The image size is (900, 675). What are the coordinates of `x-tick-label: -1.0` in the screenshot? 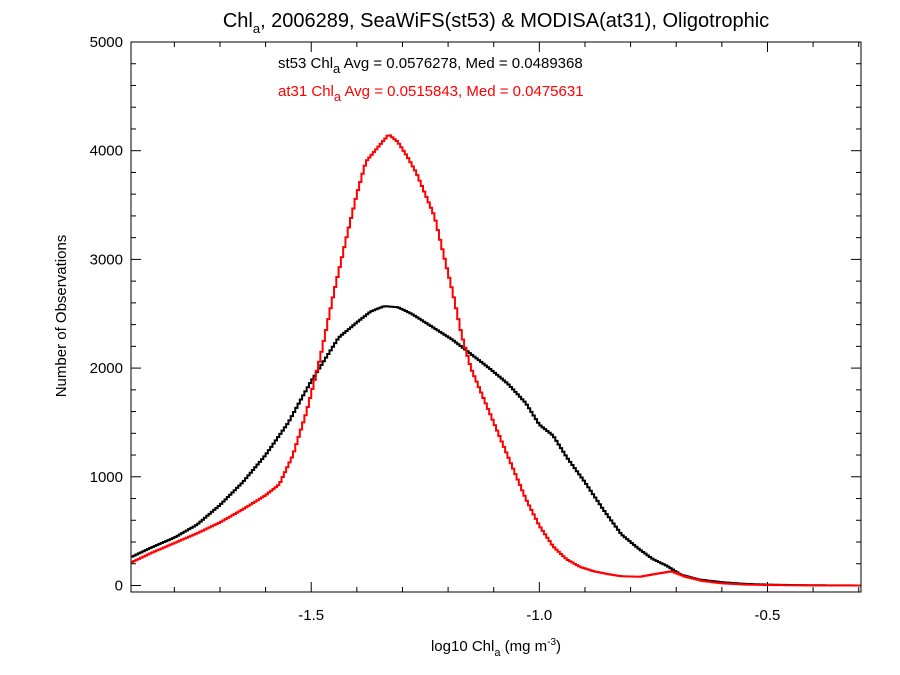 It's located at (539, 615).